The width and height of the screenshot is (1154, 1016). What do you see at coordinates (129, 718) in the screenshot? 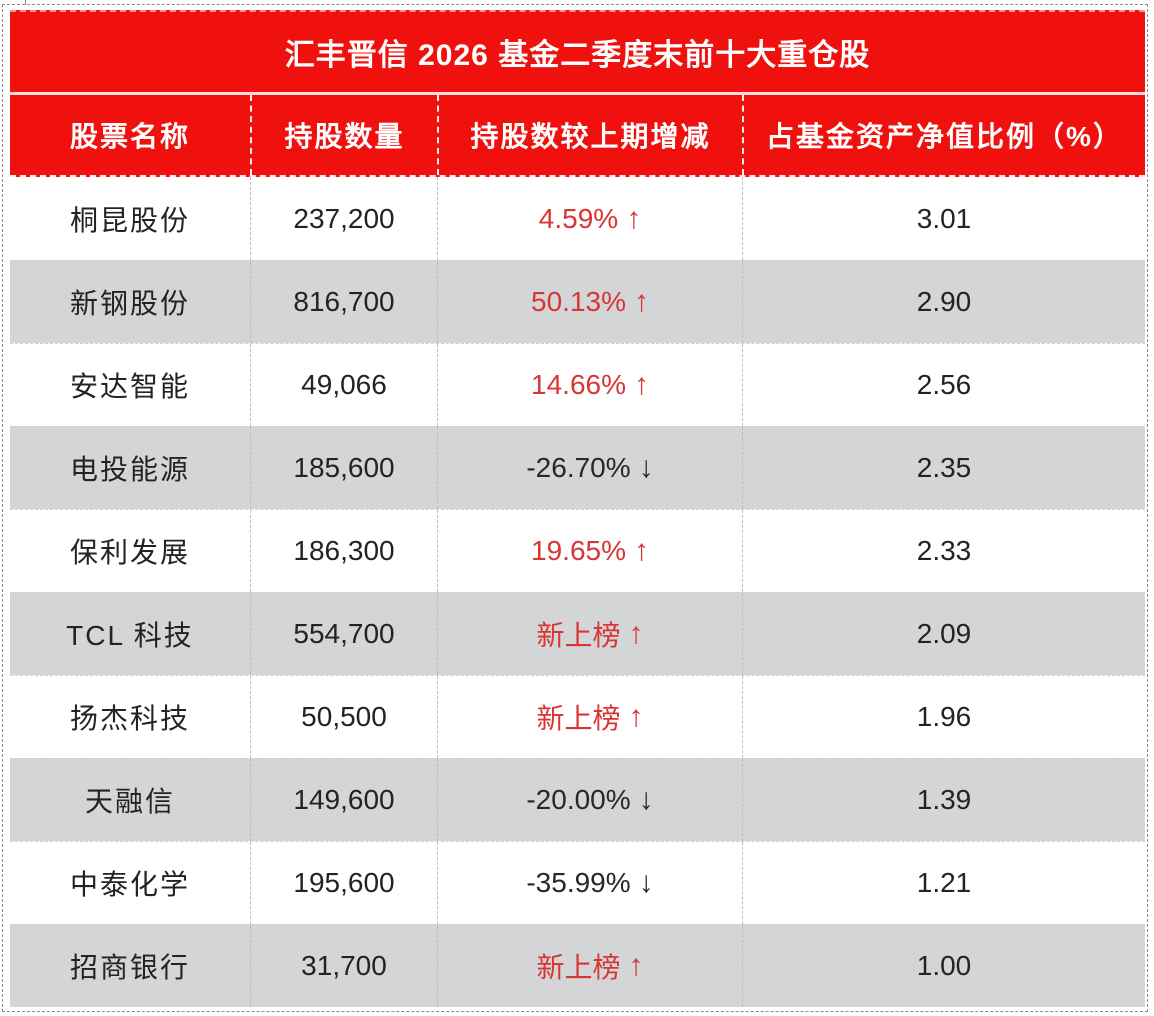
I see `stock-name-cell: 扬杰科技` at bounding box center [129, 718].